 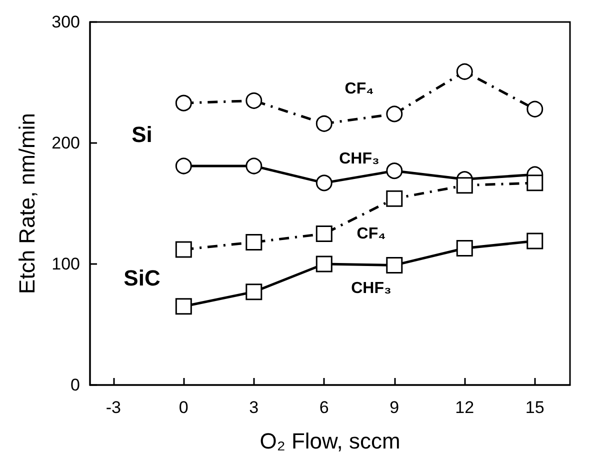 What do you see at coordinates (113, 407) in the screenshot?
I see `x-tick-label: -3` at bounding box center [113, 407].